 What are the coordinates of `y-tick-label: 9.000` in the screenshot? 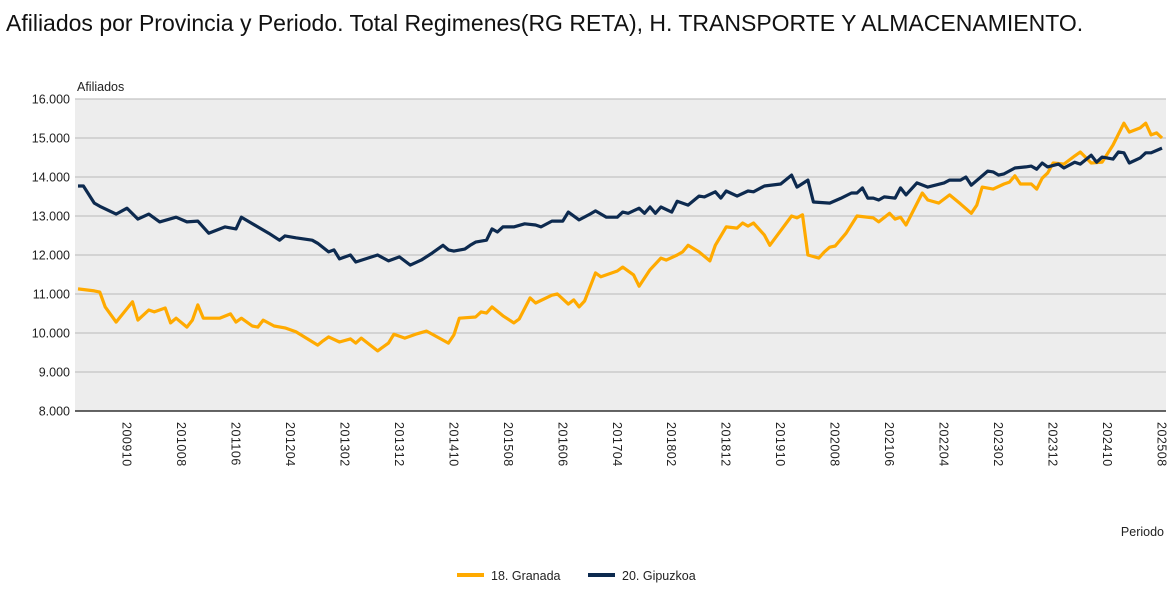 It's located at (54, 373).